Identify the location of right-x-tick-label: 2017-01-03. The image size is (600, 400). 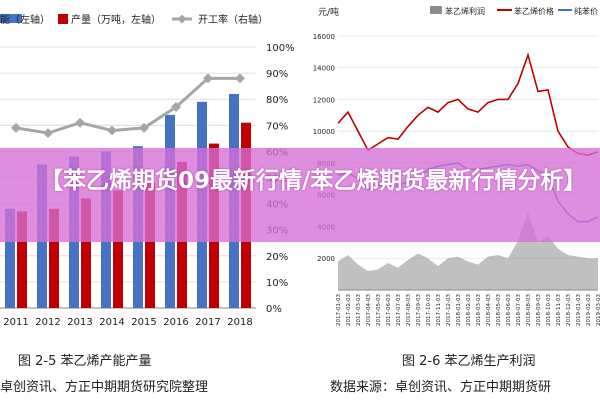
(339, 310).